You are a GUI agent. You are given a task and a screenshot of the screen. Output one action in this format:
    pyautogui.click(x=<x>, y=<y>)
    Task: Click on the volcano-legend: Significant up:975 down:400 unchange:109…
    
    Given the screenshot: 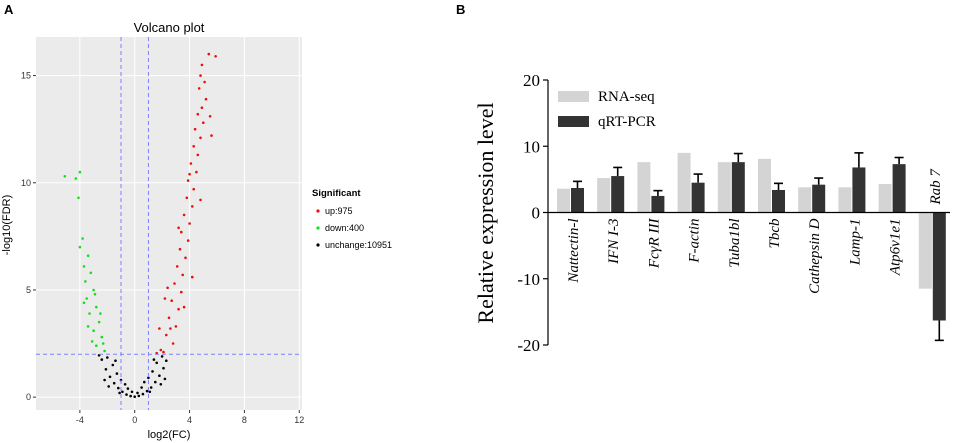 What is the action you would take?
    pyautogui.click(x=352, y=219)
    